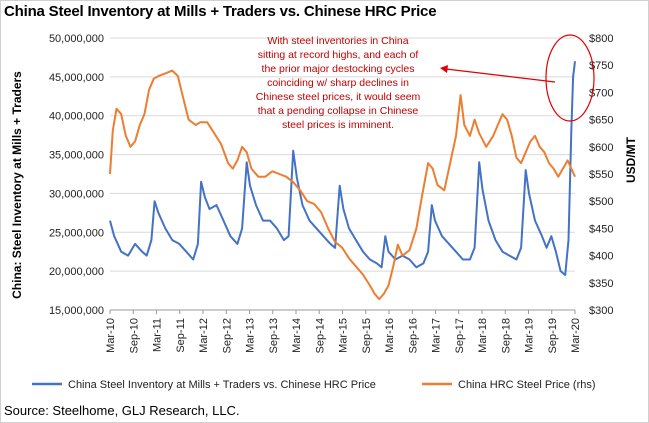  What do you see at coordinates (134, 335) in the screenshot?
I see `x-tick-label: Sep-10` at bounding box center [134, 335].